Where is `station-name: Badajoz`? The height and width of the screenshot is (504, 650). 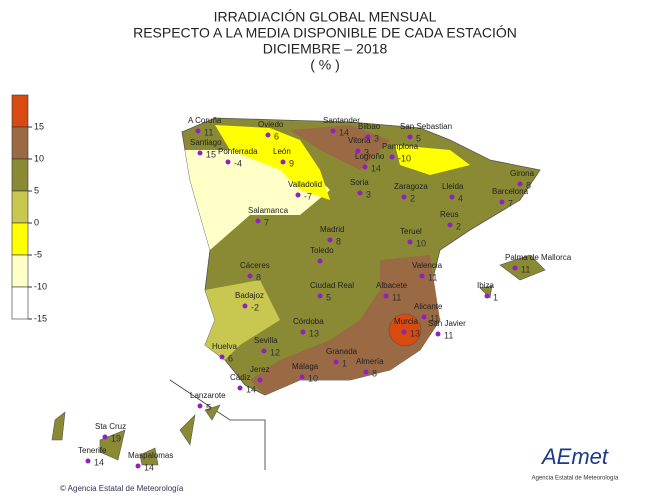 station-name: Badajoz is located at coordinates (249, 295).